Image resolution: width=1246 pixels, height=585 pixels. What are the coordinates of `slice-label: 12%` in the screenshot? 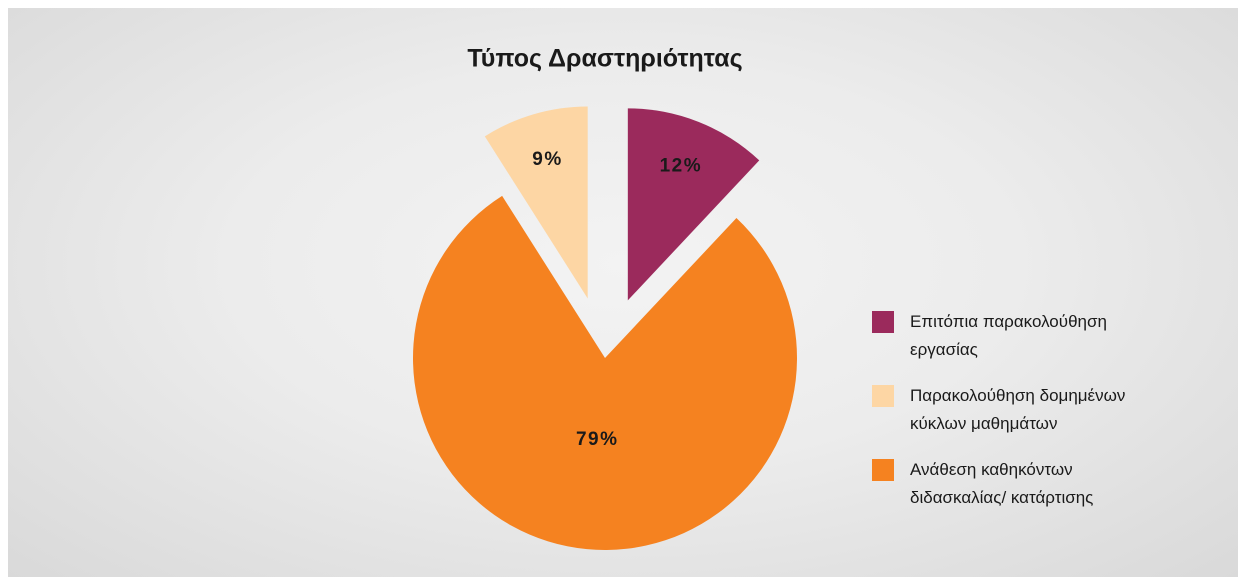 It's located at (681, 165).